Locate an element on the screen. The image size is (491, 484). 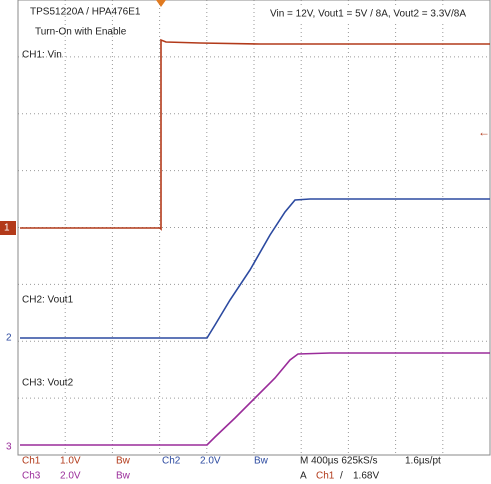
status-scale: 1.0V is located at coordinates (70, 461).